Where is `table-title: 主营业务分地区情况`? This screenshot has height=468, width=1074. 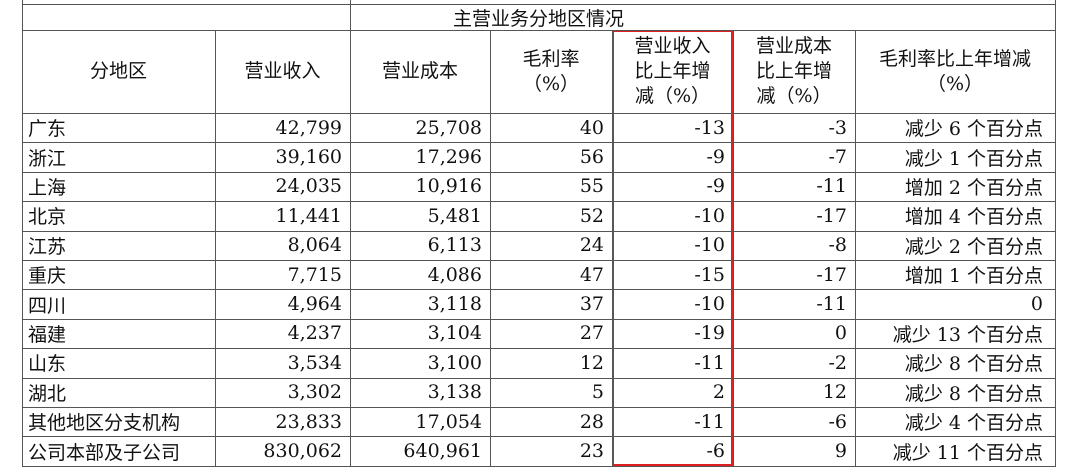 table-title: 主营业务分地区情况 is located at coordinates (538, 17).